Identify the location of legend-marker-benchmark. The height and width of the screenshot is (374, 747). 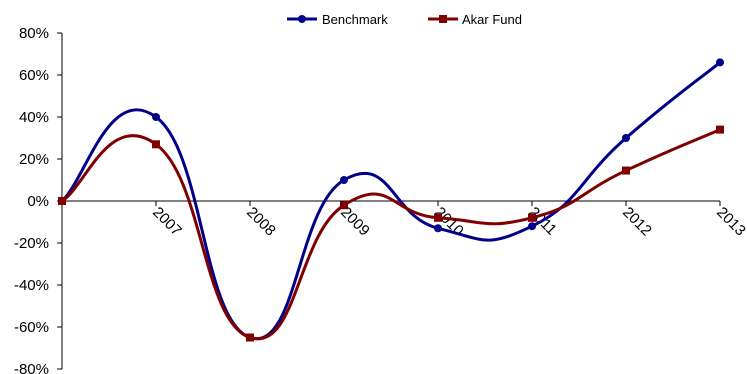
(302, 19).